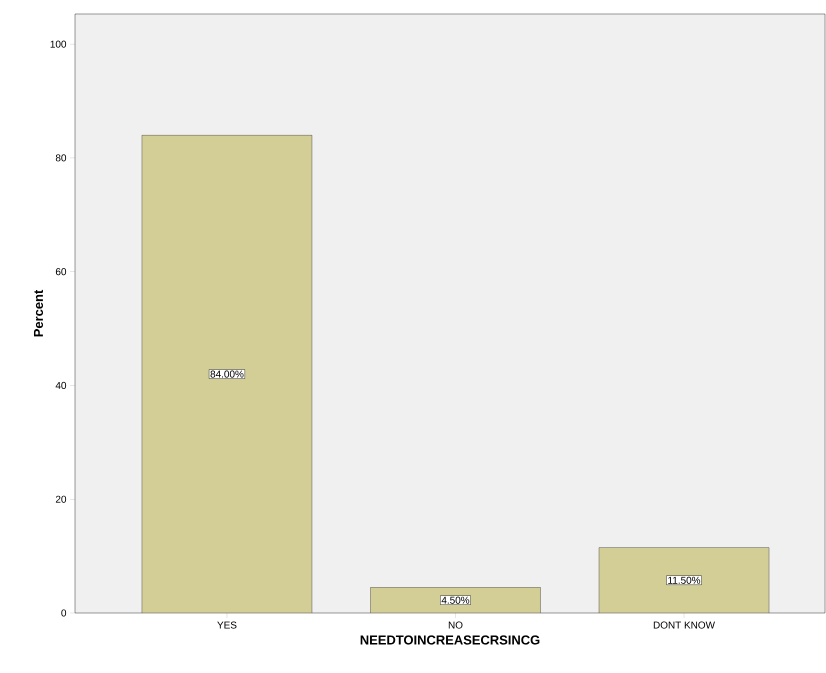  I want to click on data-label: 11.50%, so click(684, 580).